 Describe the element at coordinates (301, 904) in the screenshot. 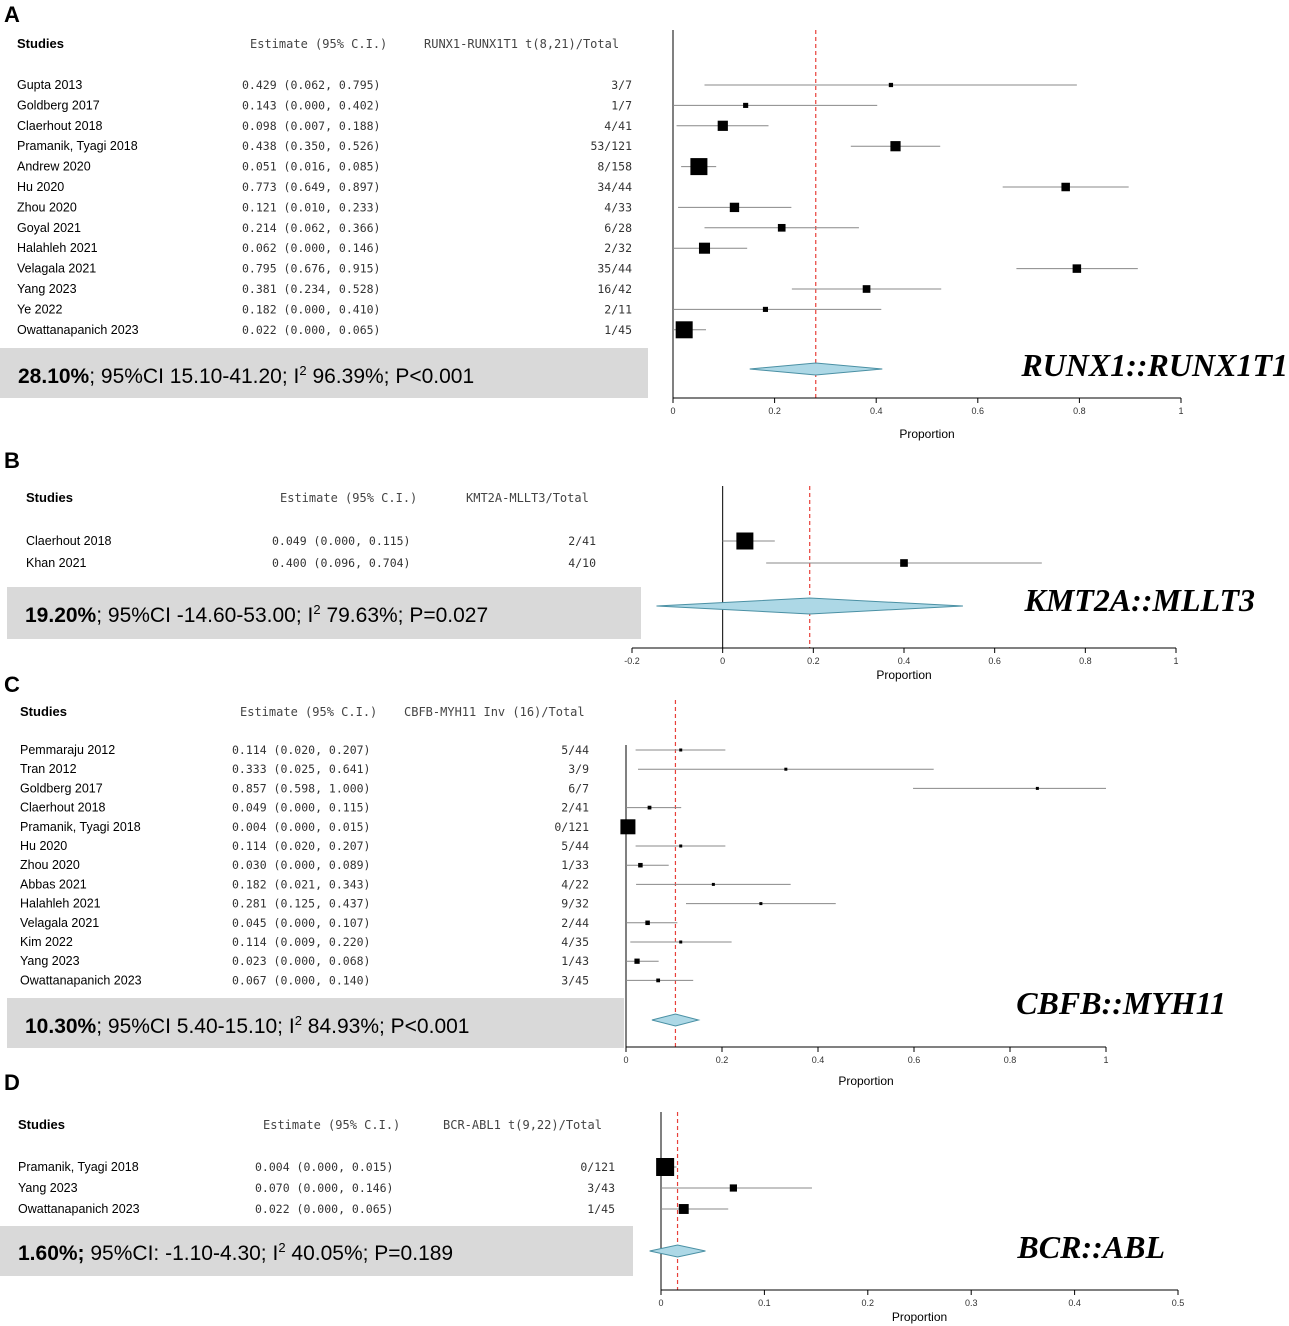

I see `study-estimate: 0.281 (0.125, 0.437)` at that location.